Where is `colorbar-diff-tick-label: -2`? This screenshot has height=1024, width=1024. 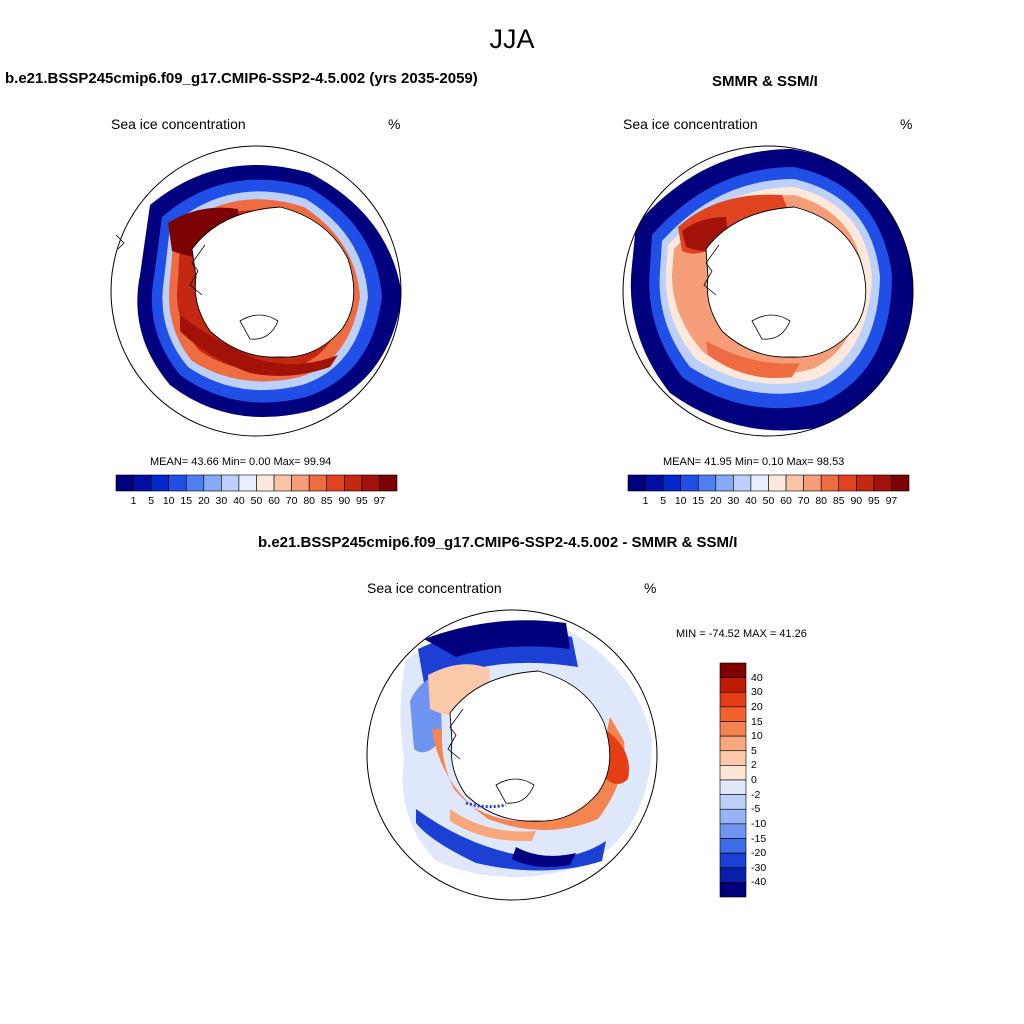
colorbar-diff-tick-label: -2 is located at coordinates (756, 794).